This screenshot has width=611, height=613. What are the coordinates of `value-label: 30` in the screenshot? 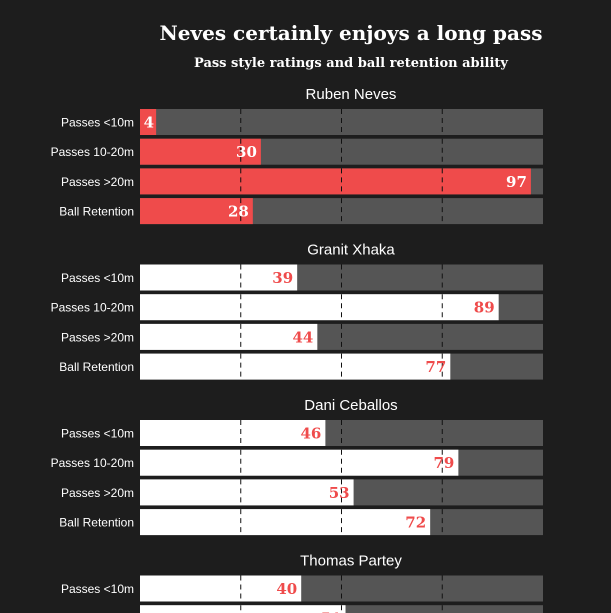 It's located at (246, 152).